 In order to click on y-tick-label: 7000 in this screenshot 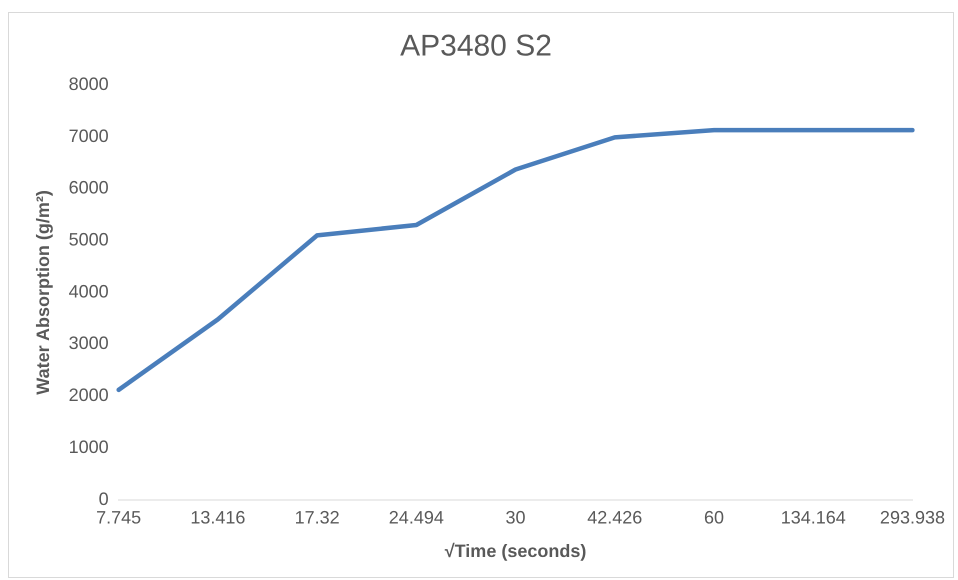, I will do `click(88, 136)`.